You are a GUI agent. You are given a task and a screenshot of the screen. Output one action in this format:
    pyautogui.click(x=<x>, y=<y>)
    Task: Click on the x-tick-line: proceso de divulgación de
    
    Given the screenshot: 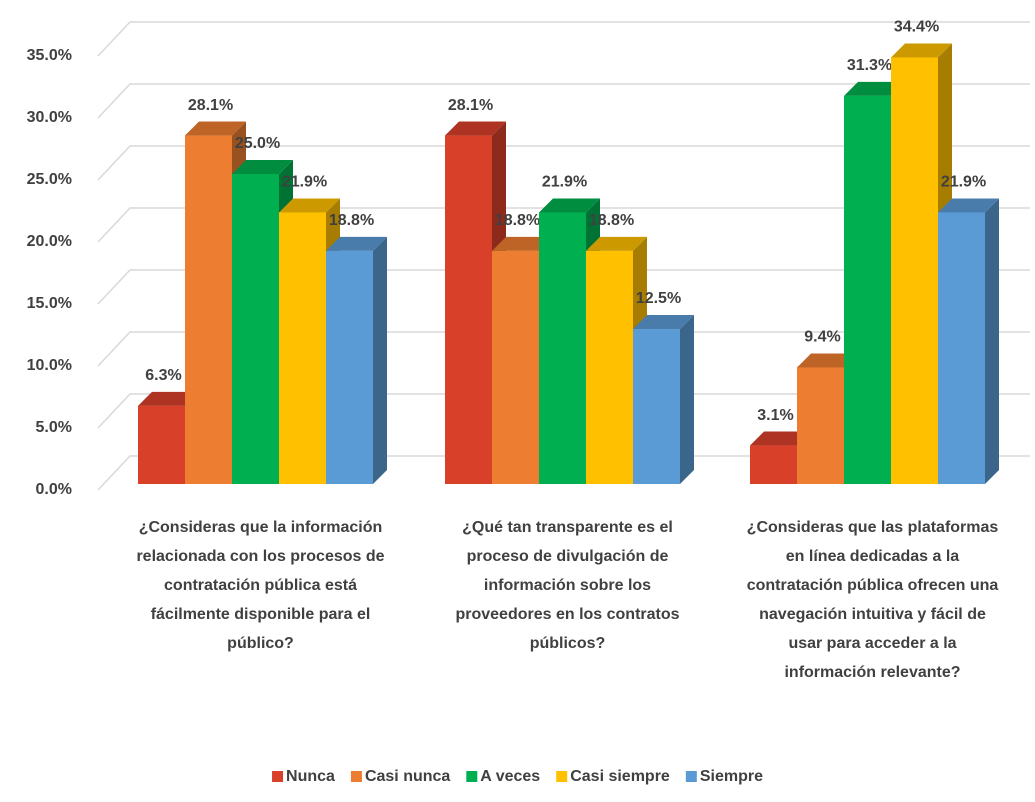 What is the action you would take?
    pyautogui.click(x=568, y=556)
    